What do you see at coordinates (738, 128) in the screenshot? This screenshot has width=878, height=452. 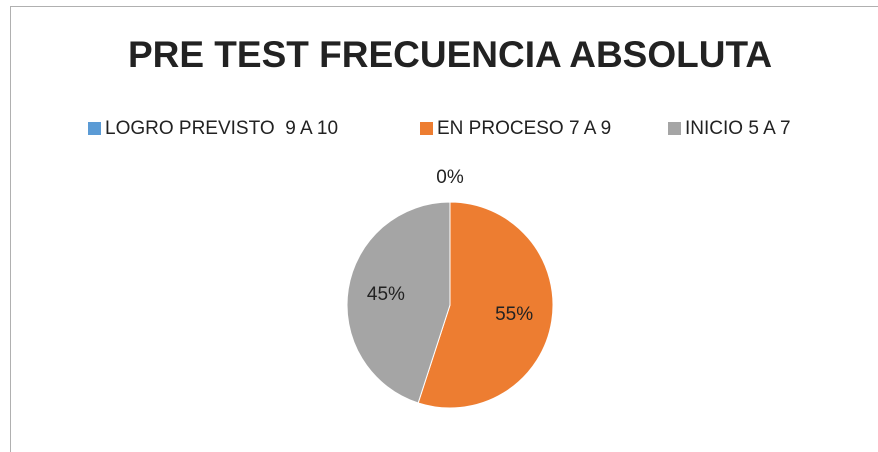 I see `legend-label: INICIO 5 A 7` at bounding box center [738, 128].